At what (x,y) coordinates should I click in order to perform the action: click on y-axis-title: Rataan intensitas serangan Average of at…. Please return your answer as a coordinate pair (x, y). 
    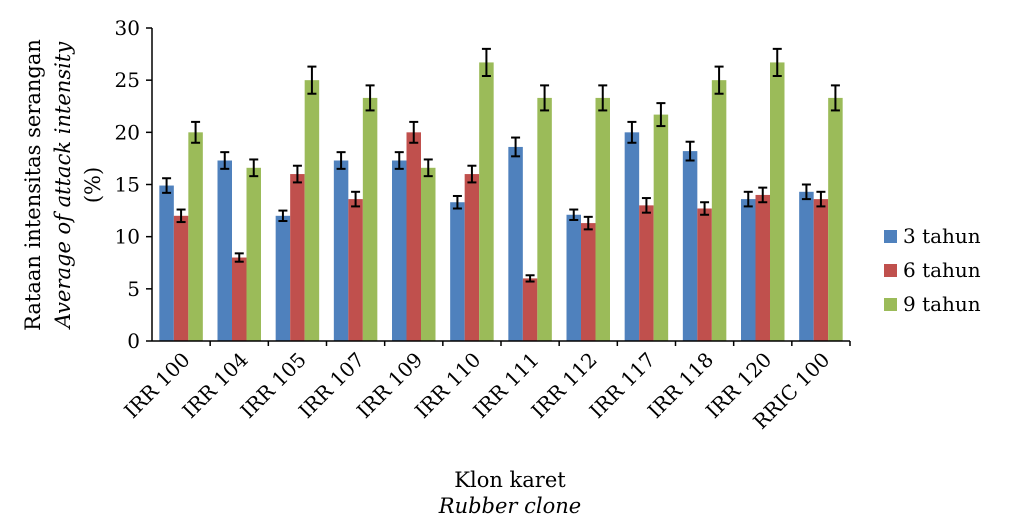
    Looking at the image, I should click on (63, 185).